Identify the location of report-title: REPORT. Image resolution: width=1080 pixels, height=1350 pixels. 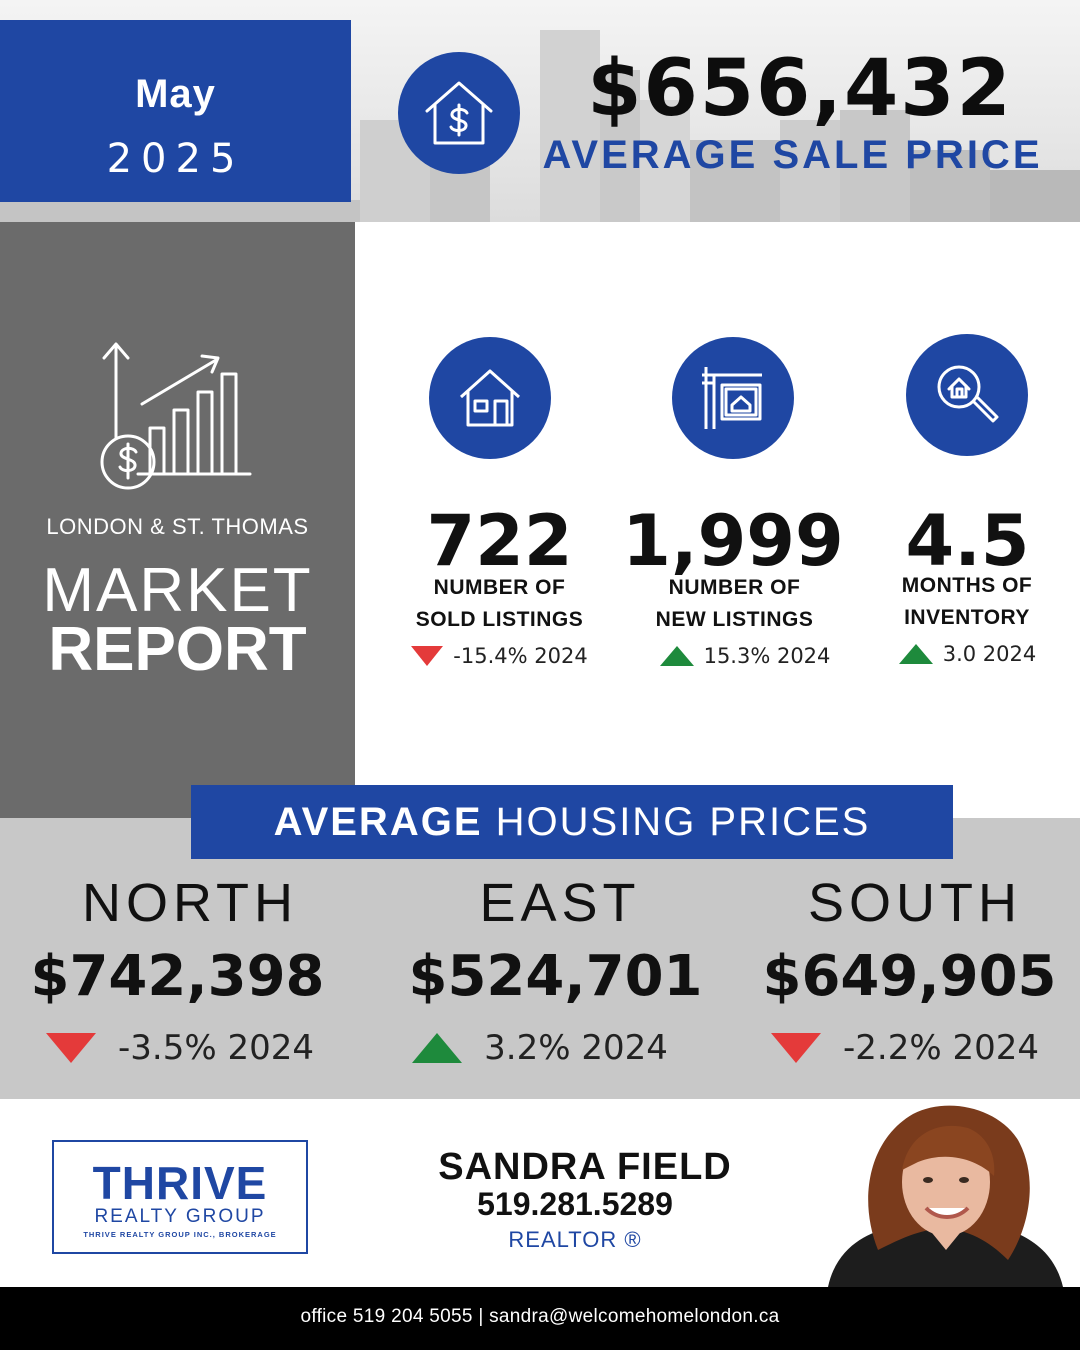
(177, 649).